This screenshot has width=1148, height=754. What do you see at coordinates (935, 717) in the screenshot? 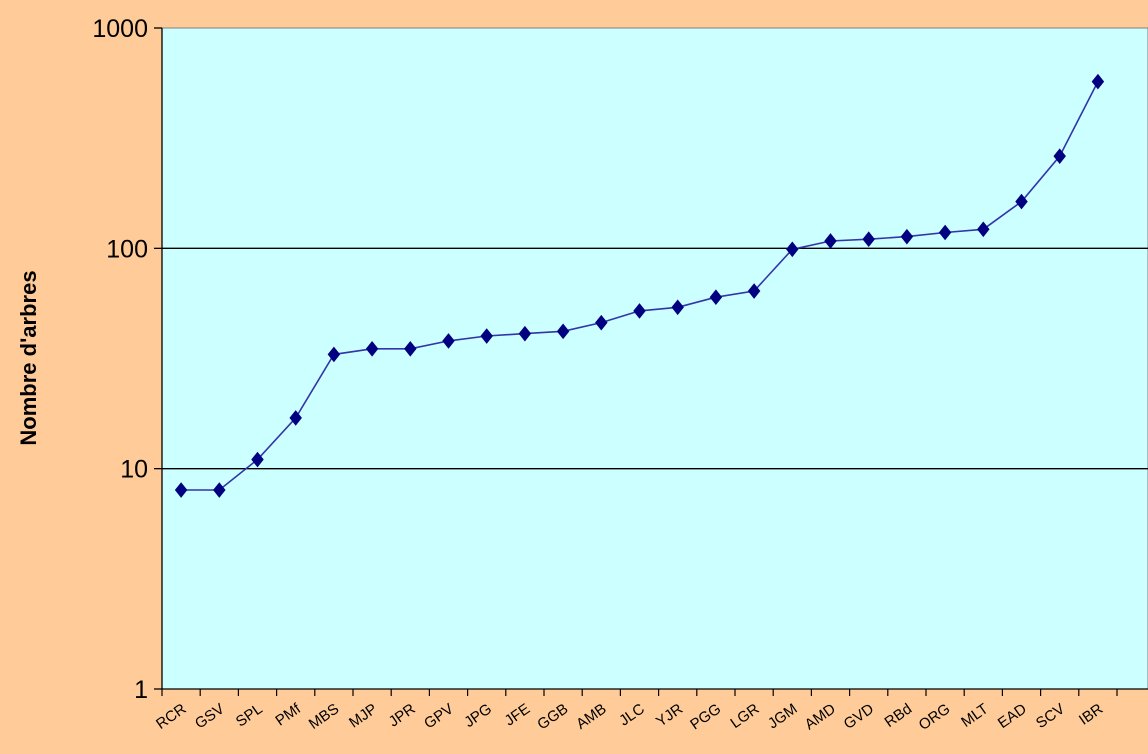
I see `x-tick-label: ORG` at bounding box center [935, 717].